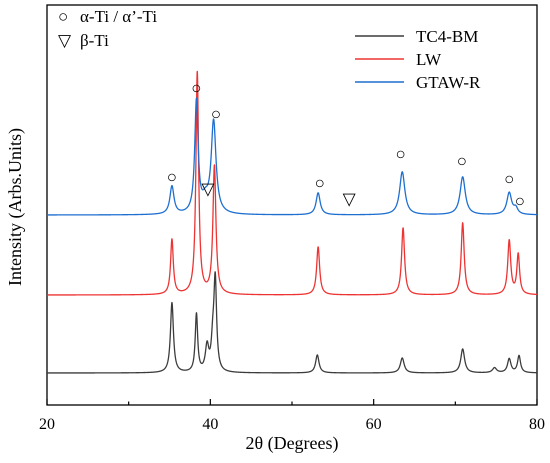 The height and width of the screenshot is (463, 550). What do you see at coordinates (118, 16) in the screenshot?
I see `phase-legend-label: α-Ti / α’-Ti` at bounding box center [118, 16].